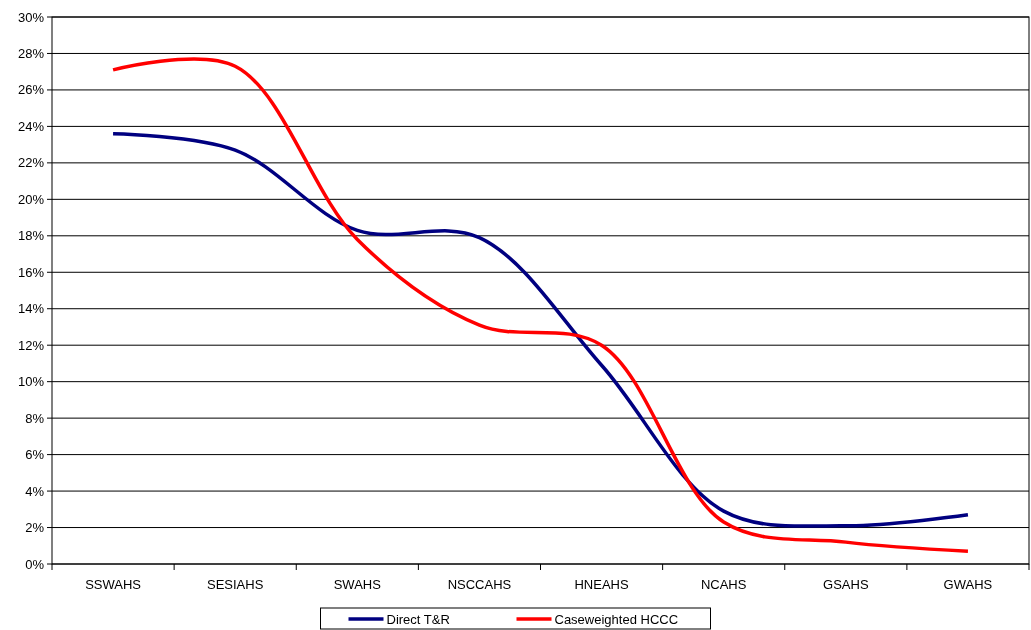 This screenshot has width=1031, height=630. Describe the element at coordinates (601, 584) in the screenshot. I see `x-tick-label: HNEAHS` at that location.